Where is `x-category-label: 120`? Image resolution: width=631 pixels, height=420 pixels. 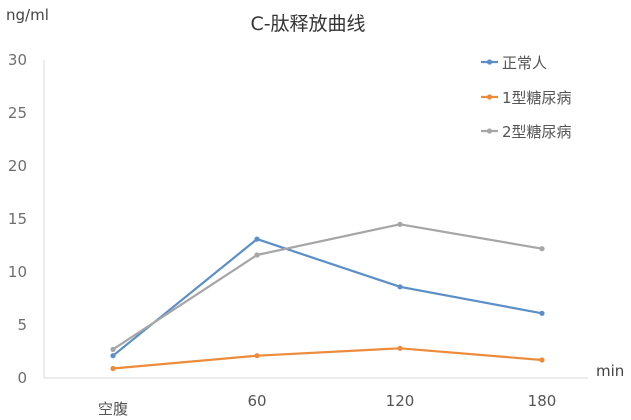 x-category-label: 120 is located at coordinates (400, 401).